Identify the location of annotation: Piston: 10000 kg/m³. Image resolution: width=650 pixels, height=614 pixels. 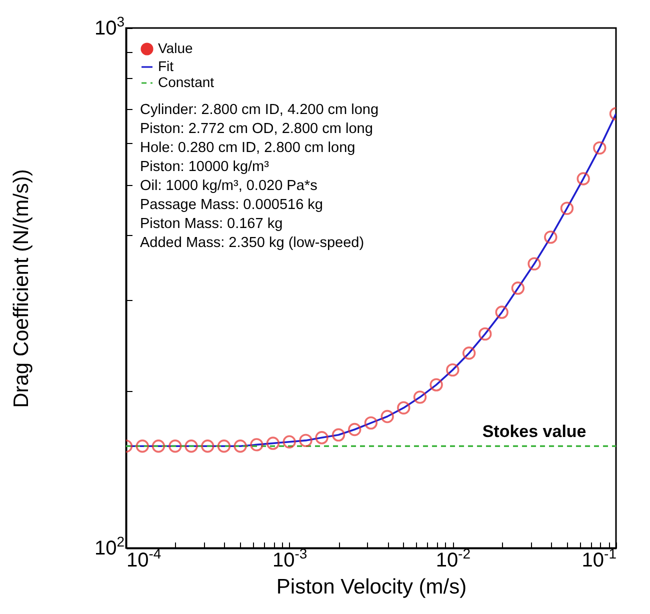
(205, 167).